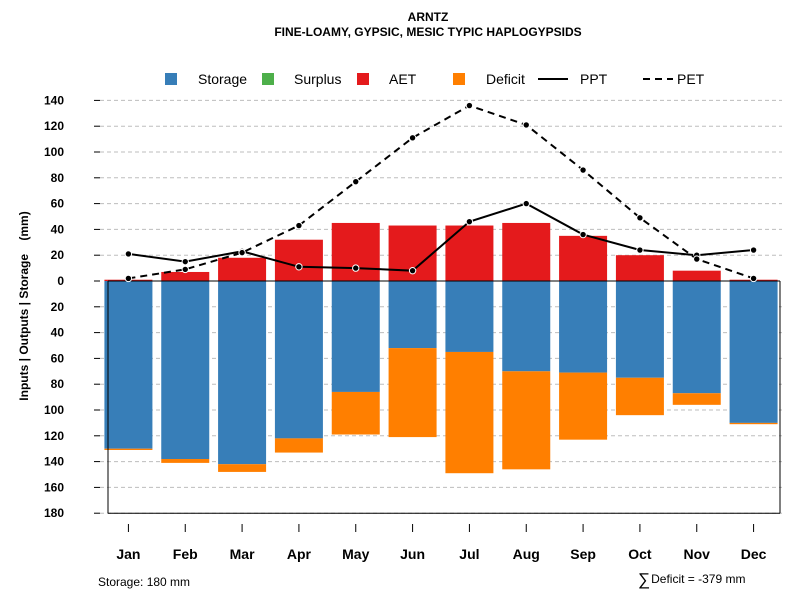 This screenshot has width=800, height=600. Describe the element at coordinates (754, 554) in the screenshot. I see `x-tick-label: Dec` at that location.